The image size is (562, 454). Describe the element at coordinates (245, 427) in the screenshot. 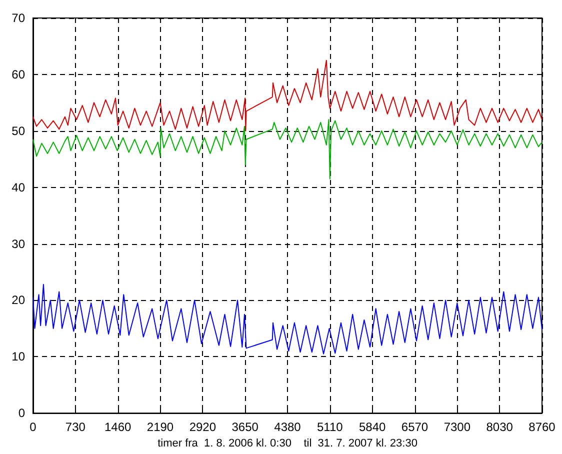

I see `x-tick-label: 3650` at that location.